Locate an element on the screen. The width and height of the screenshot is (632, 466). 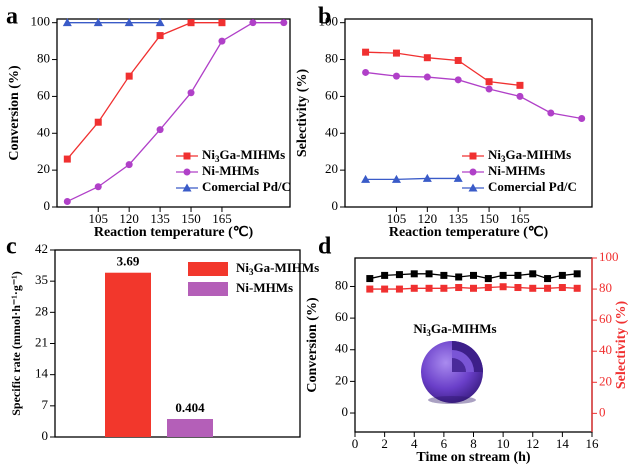
y2-tick-label: 80 is located at coordinates (605, 287).